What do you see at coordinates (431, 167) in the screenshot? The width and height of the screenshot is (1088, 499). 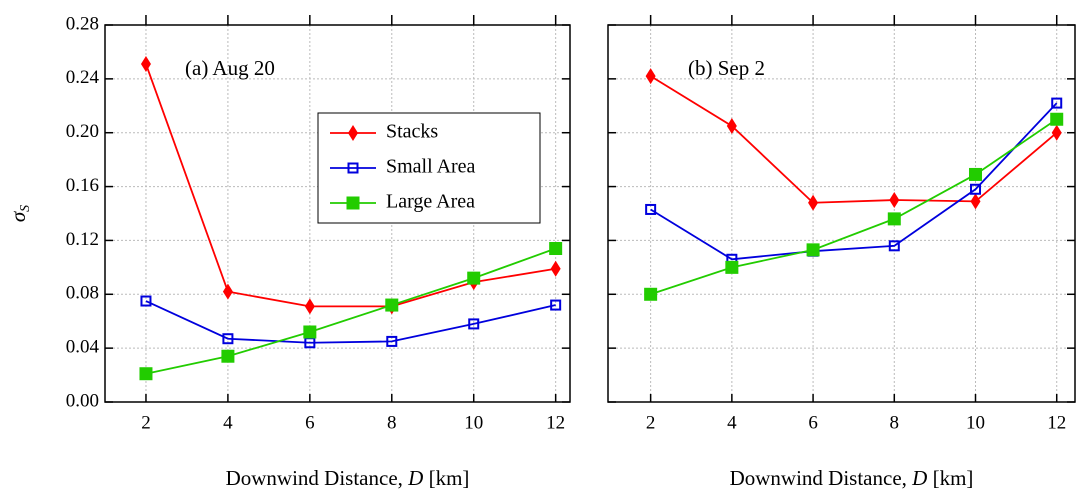 I see `legend-label: Small Area` at bounding box center [431, 167].